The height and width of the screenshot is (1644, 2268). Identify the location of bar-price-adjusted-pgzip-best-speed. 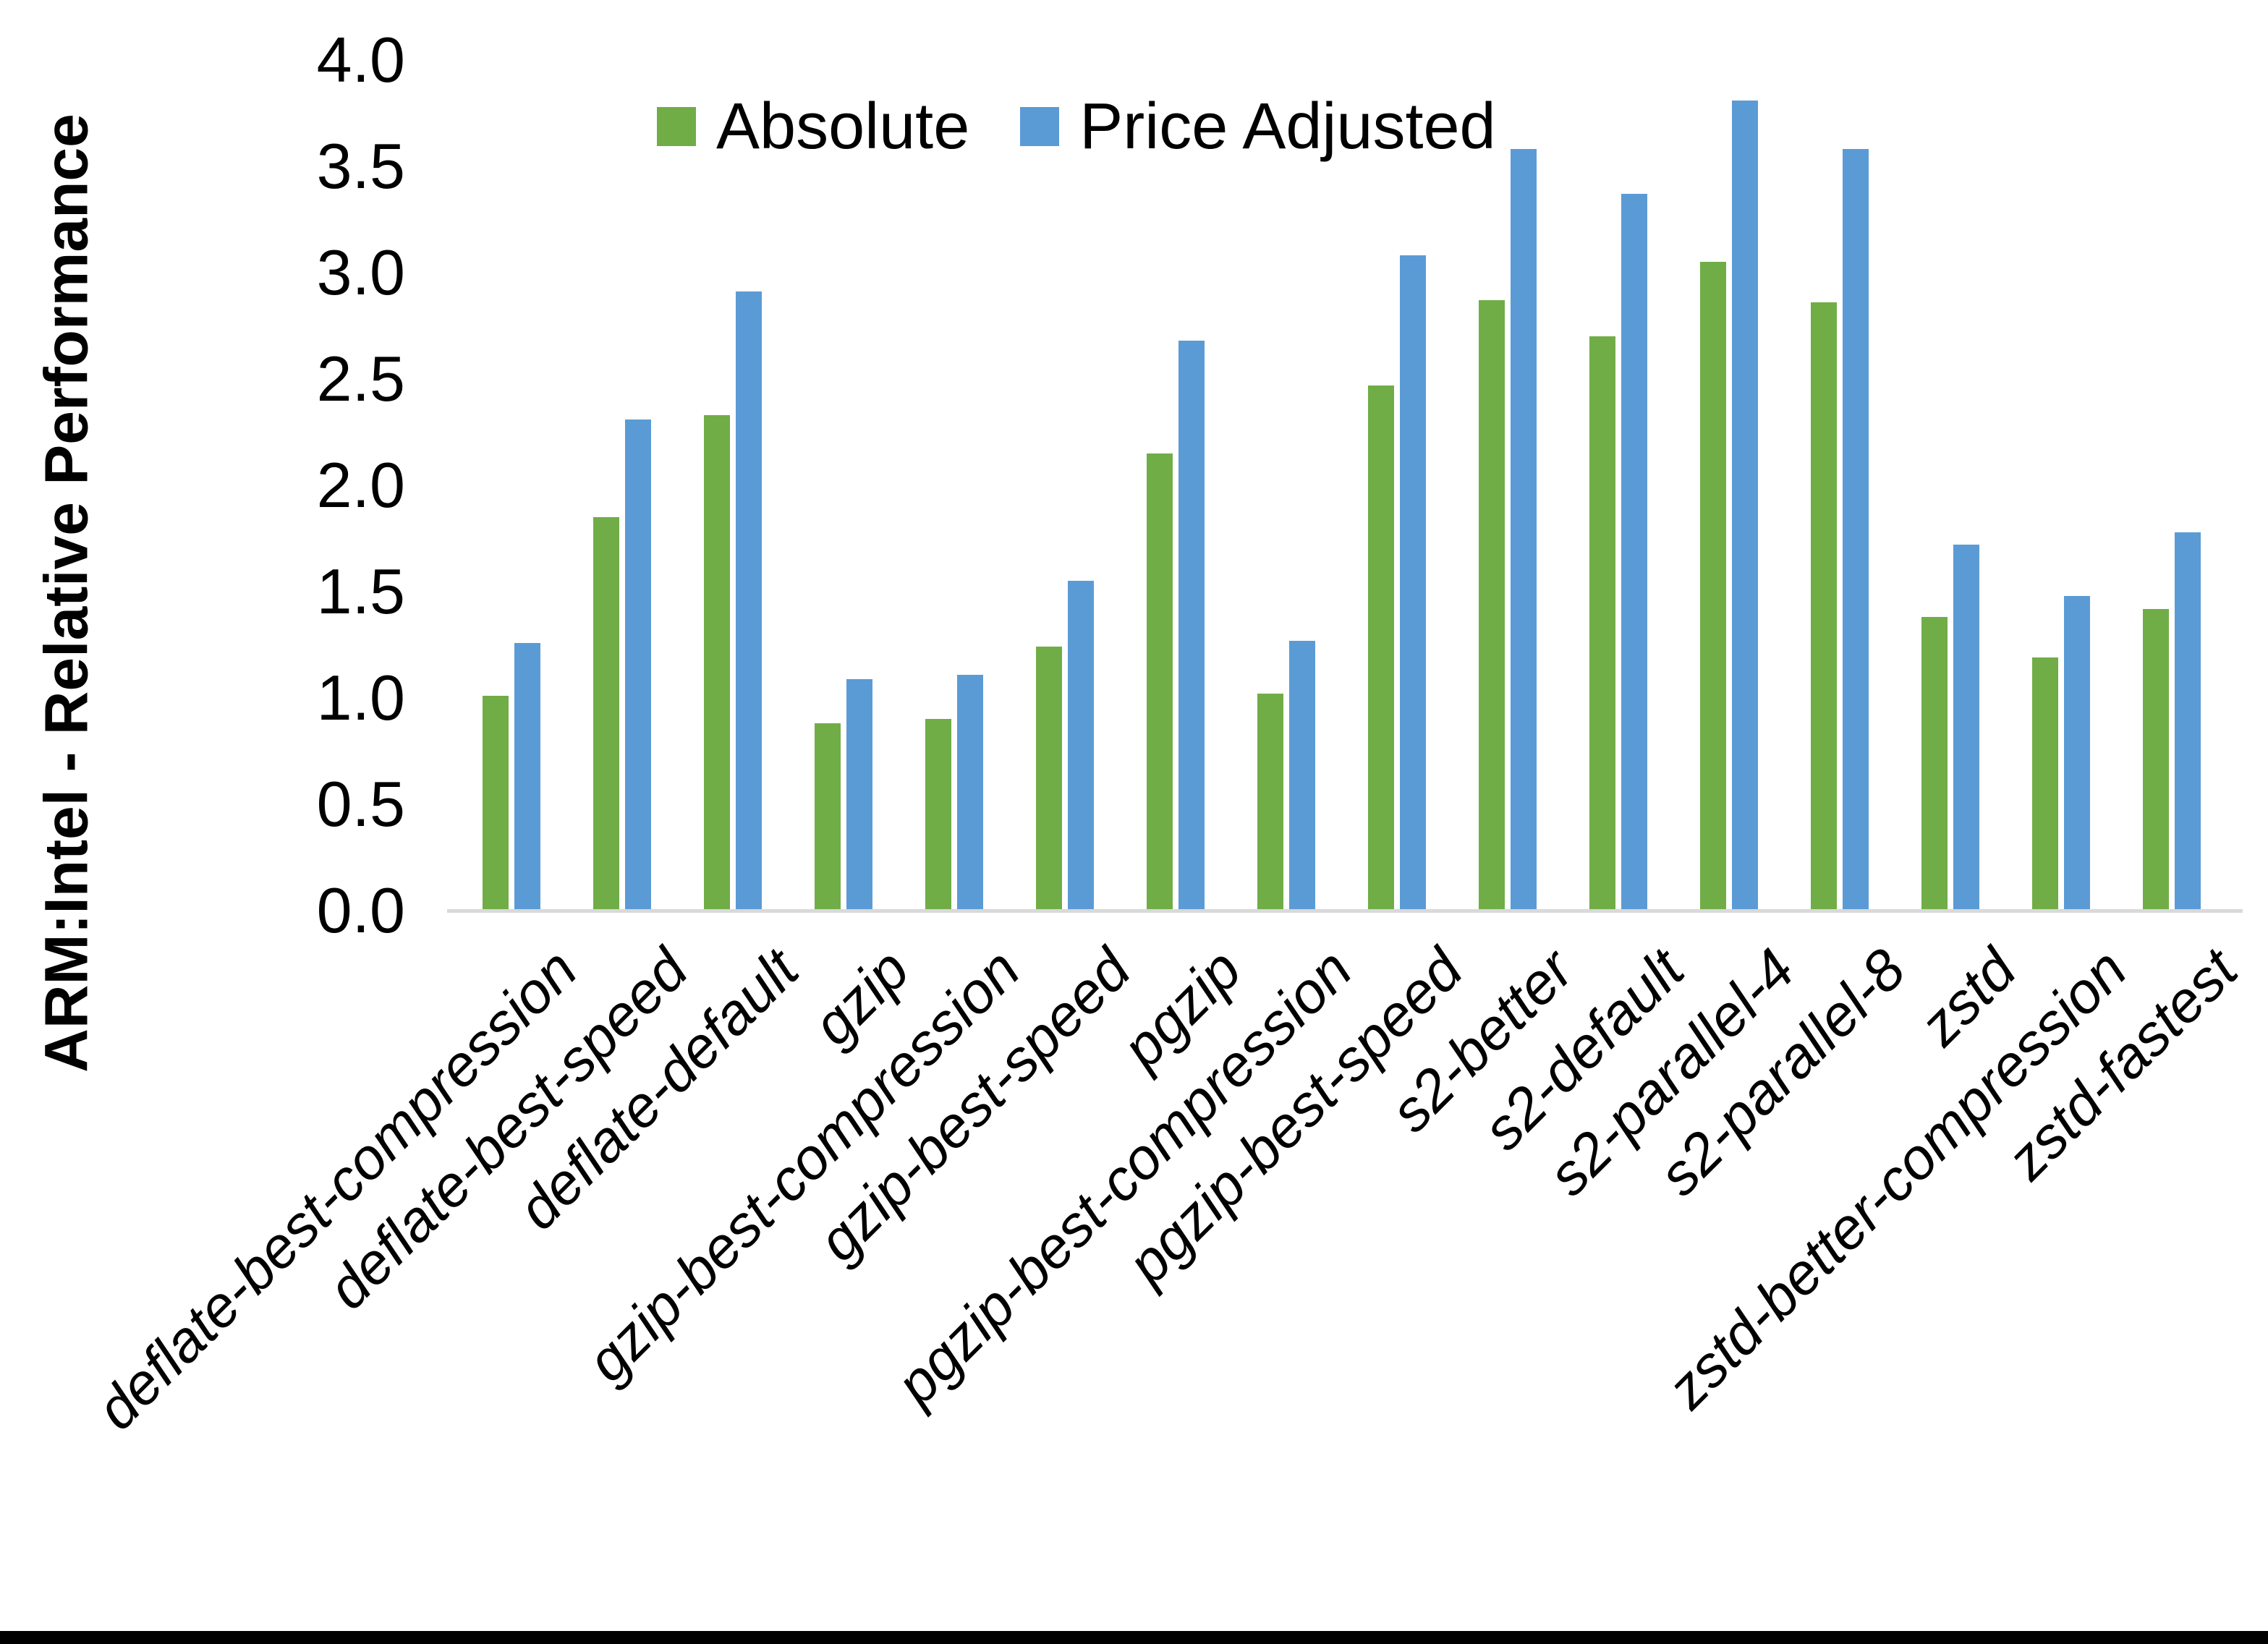
(1413, 583).